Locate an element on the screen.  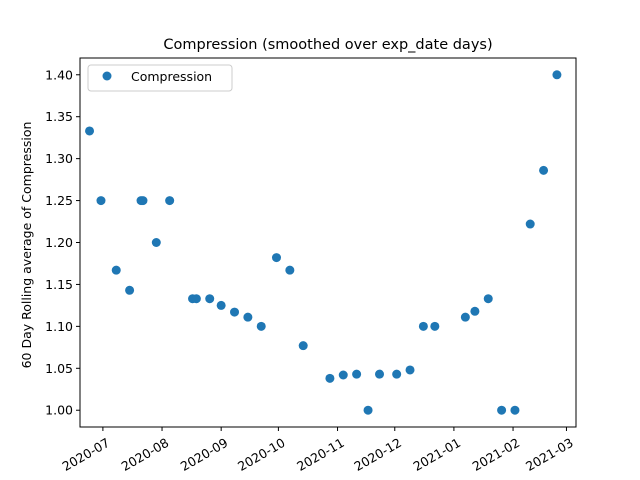
y-tick-label: 1.35 is located at coordinates (59, 116).